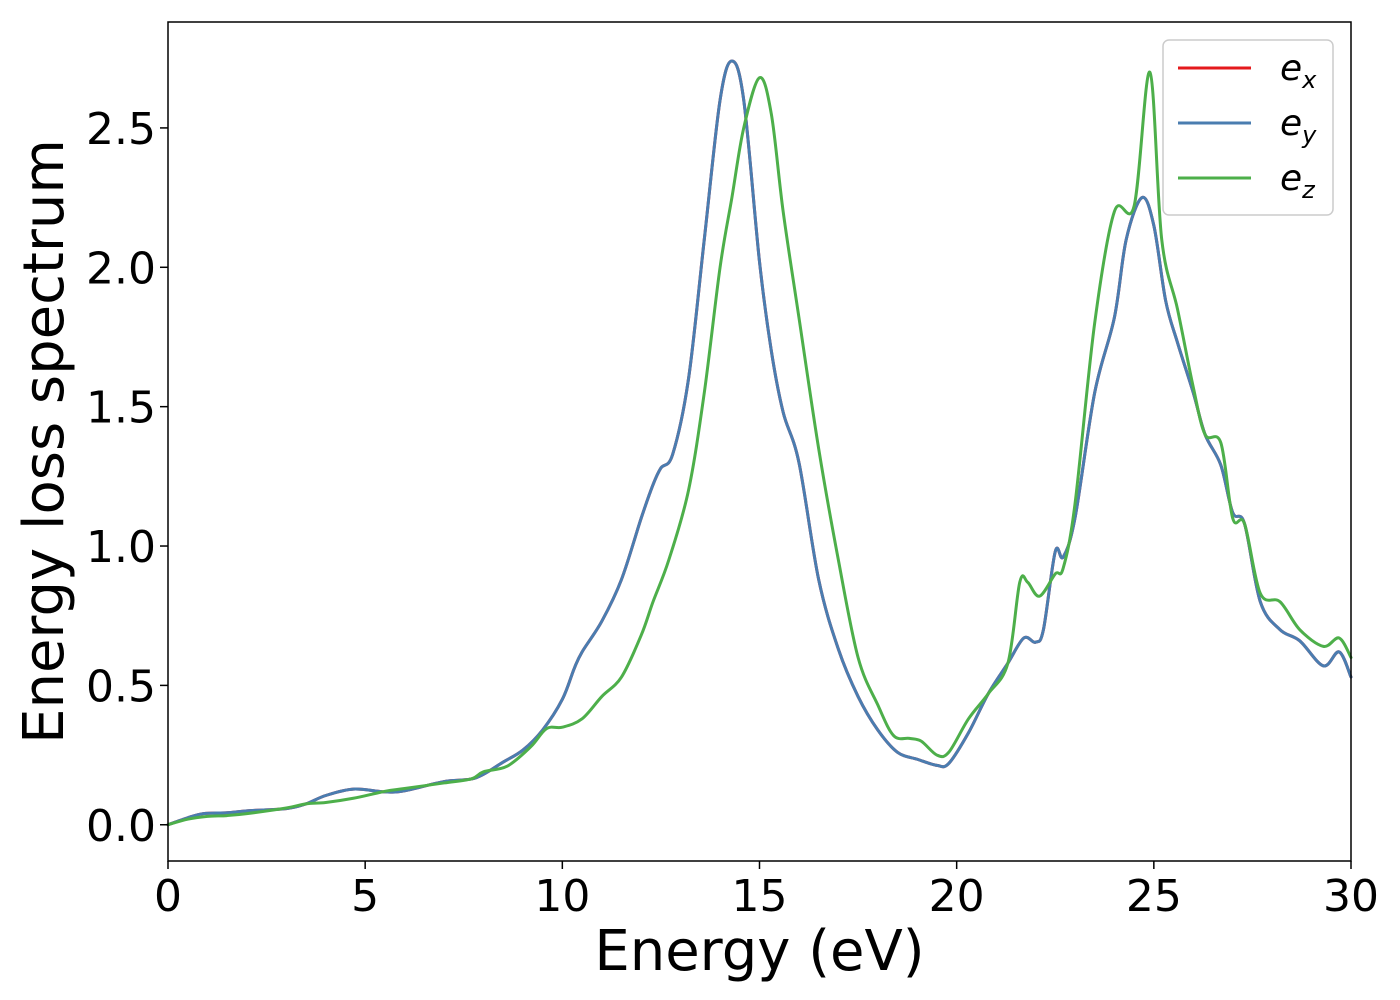 The height and width of the screenshot is (1000, 1400). What do you see at coordinates (1351, 896) in the screenshot?
I see `x-tick-label: 30` at bounding box center [1351, 896].